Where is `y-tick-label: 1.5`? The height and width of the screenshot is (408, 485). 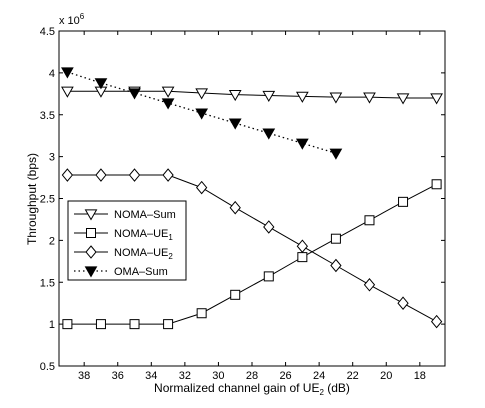
y-tick-label: 1.5 is located at coordinates (47, 283).